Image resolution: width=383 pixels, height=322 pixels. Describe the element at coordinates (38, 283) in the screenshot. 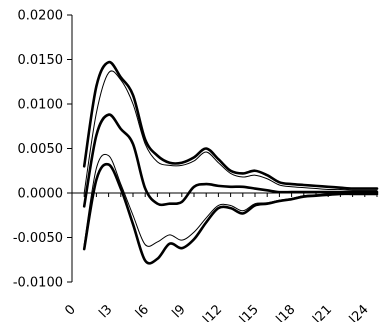

I see `y-tick-label: -0.0100` at that location.